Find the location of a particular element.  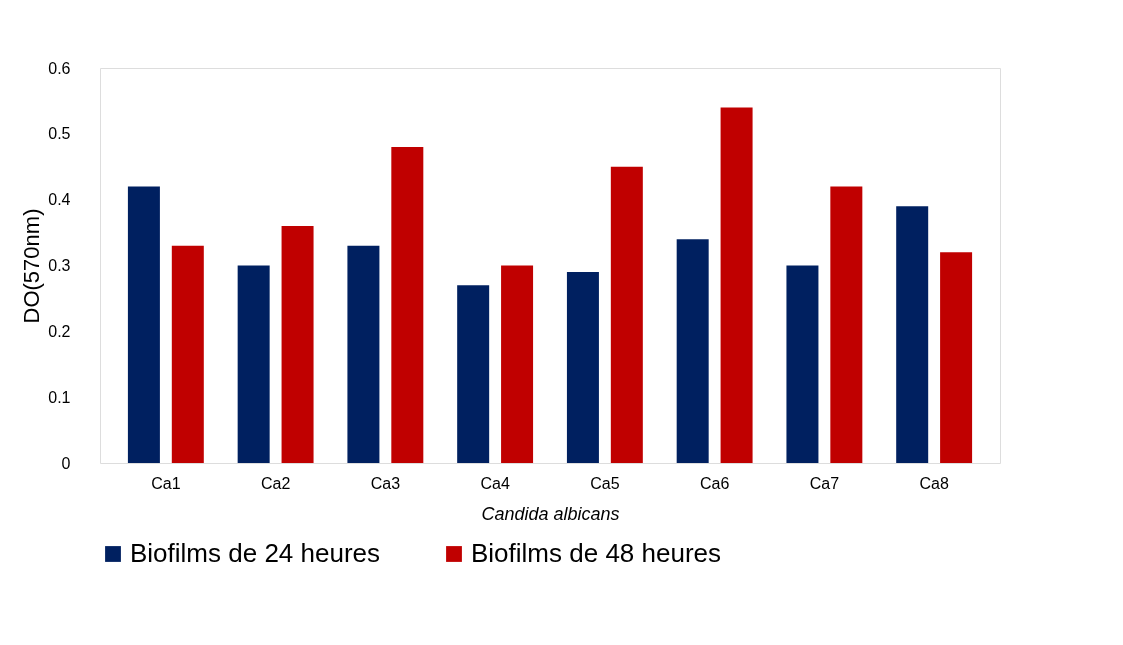

y-tick-label: 0.2 is located at coordinates (59, 331).